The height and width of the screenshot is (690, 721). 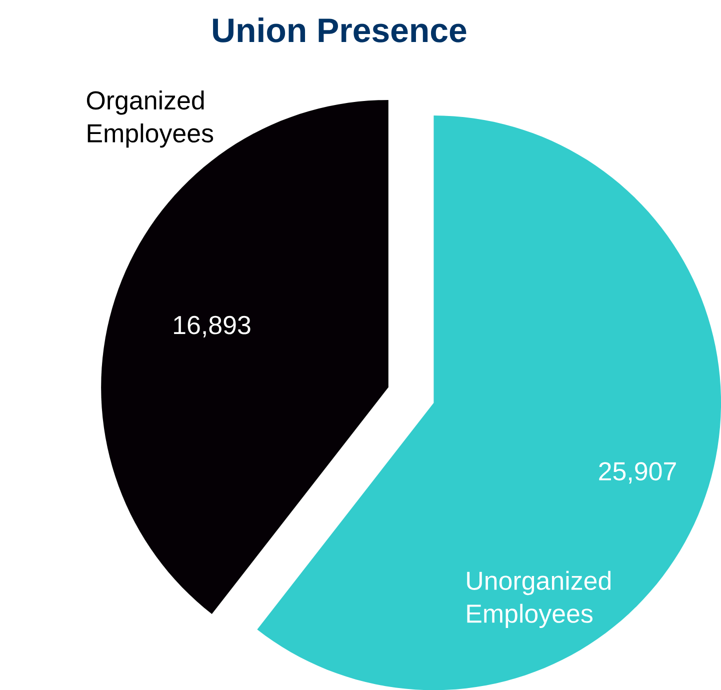 I want to click on data-label: 25,907, so click(x=637, y=473).